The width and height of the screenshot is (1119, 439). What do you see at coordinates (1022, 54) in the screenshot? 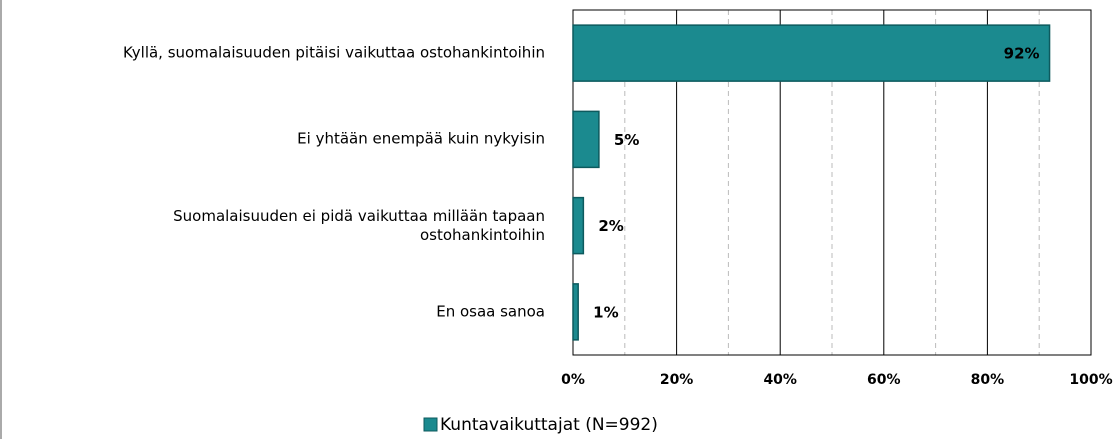
I see `value-label: 92%` at bounding box center [1022, 54].